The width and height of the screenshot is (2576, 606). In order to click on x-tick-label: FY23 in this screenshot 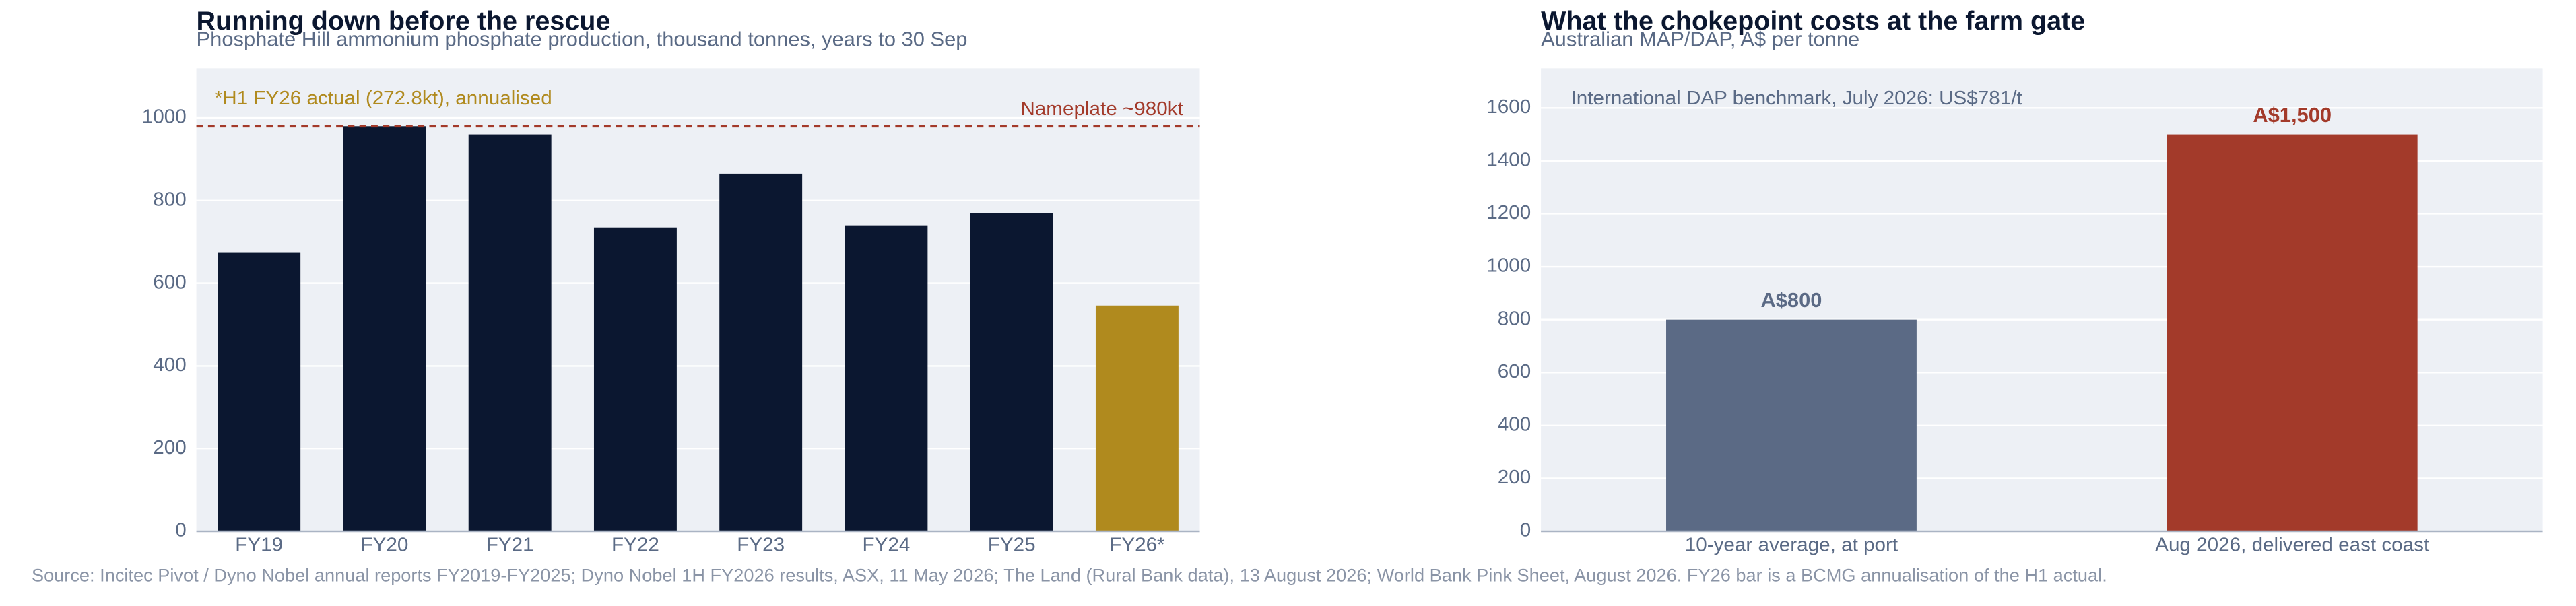, I will do `click(761, 545)`.